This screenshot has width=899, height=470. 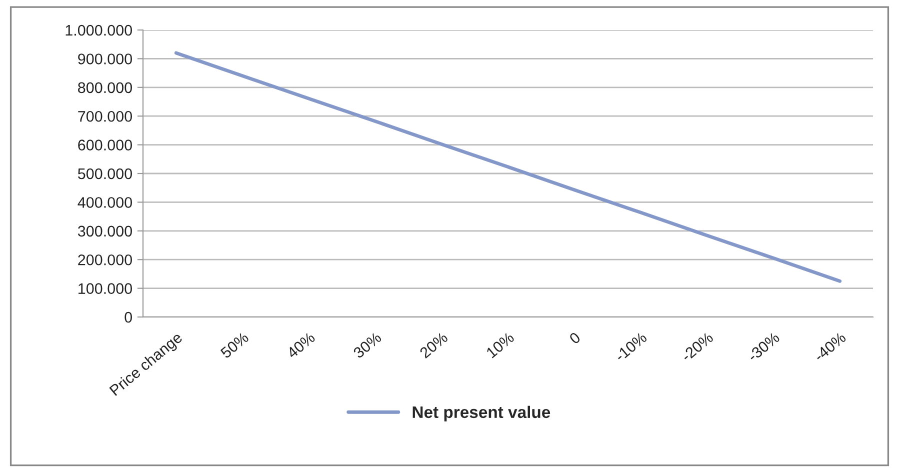 I want to click on y-tick-label: 0, so click(x=128, y=317).